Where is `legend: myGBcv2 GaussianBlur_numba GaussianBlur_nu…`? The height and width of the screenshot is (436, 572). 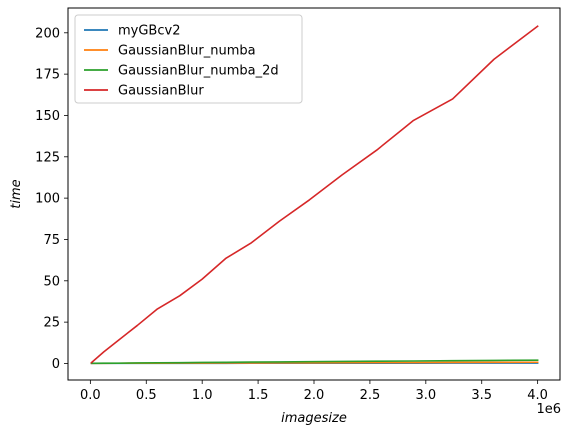
legend: myGBcv2 GaussianBlur_numba GaussianBlur_nu… is located at coordinates (188, 59).